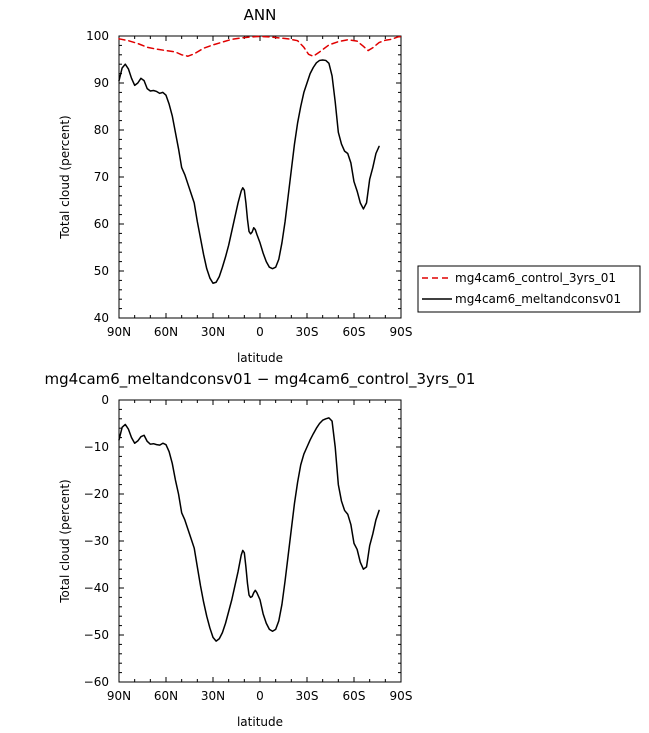  I want to click on bottom-ytick-label: −50, so click(96, 635).